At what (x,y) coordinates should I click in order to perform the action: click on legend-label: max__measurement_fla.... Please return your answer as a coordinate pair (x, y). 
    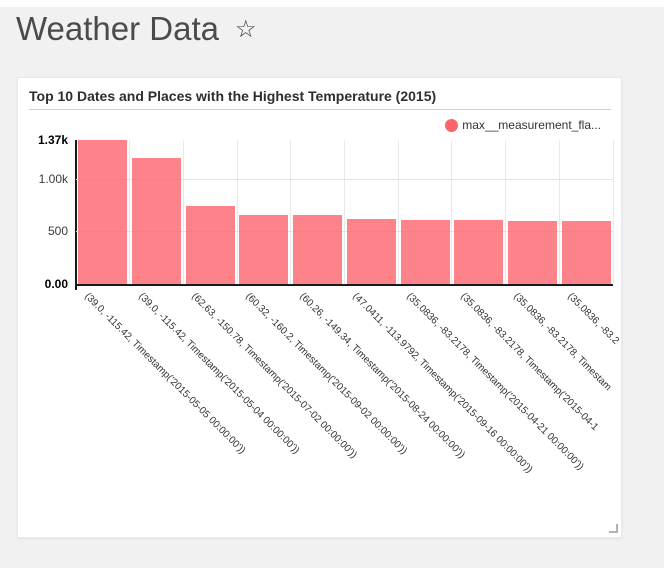
    Looking at the image, I should click on (531, 125).